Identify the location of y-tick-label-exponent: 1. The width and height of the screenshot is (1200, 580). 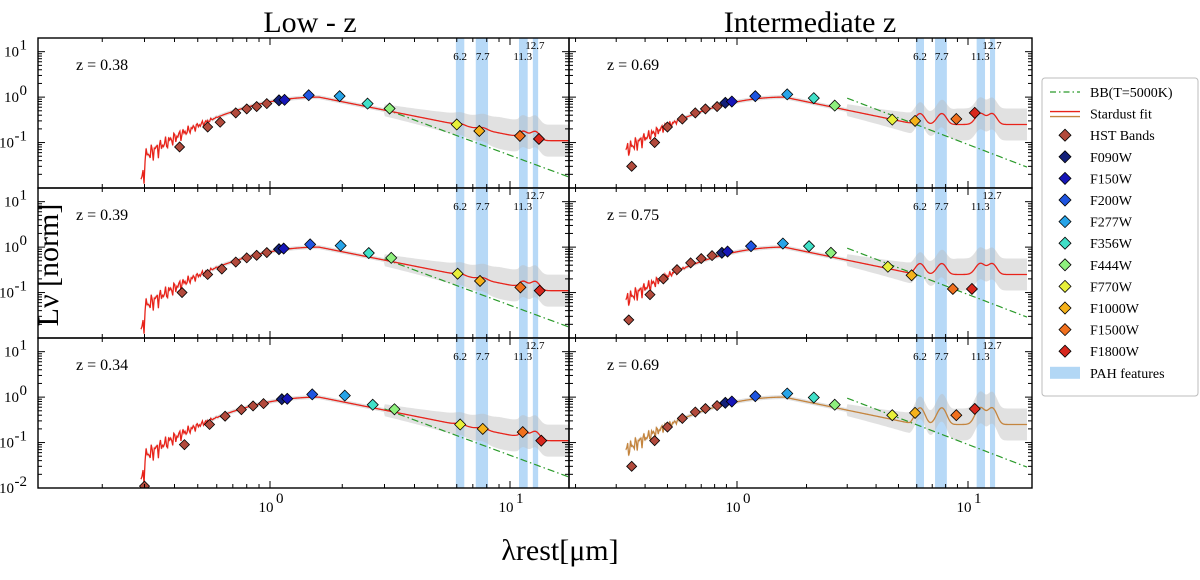
(24, 346).